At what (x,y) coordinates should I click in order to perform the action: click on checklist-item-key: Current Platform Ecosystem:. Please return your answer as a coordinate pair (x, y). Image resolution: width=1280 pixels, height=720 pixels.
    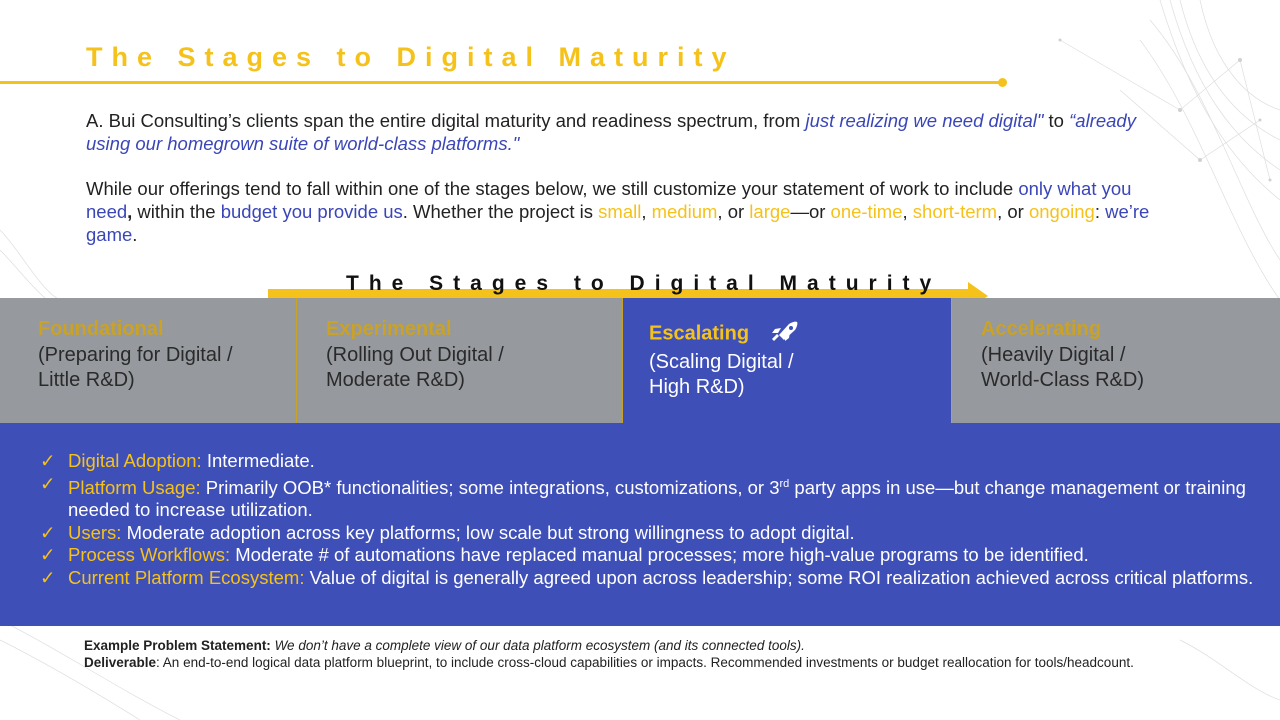
    Looking at the image, I should click on (186, 577).